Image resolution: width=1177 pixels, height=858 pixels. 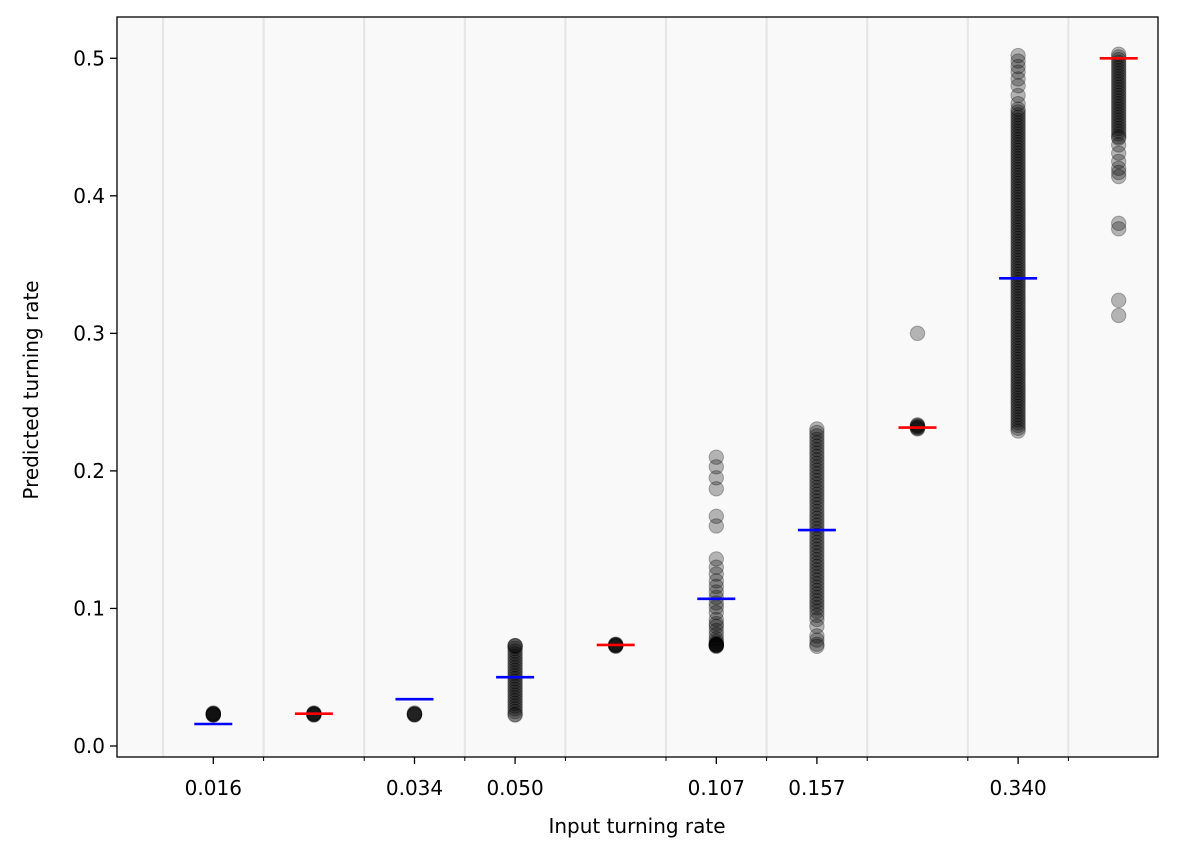 What do you see at coordinates (716, 788) in the screenshot?
I see `x-tick-label: 0.107` at bounding box center [716, 788].